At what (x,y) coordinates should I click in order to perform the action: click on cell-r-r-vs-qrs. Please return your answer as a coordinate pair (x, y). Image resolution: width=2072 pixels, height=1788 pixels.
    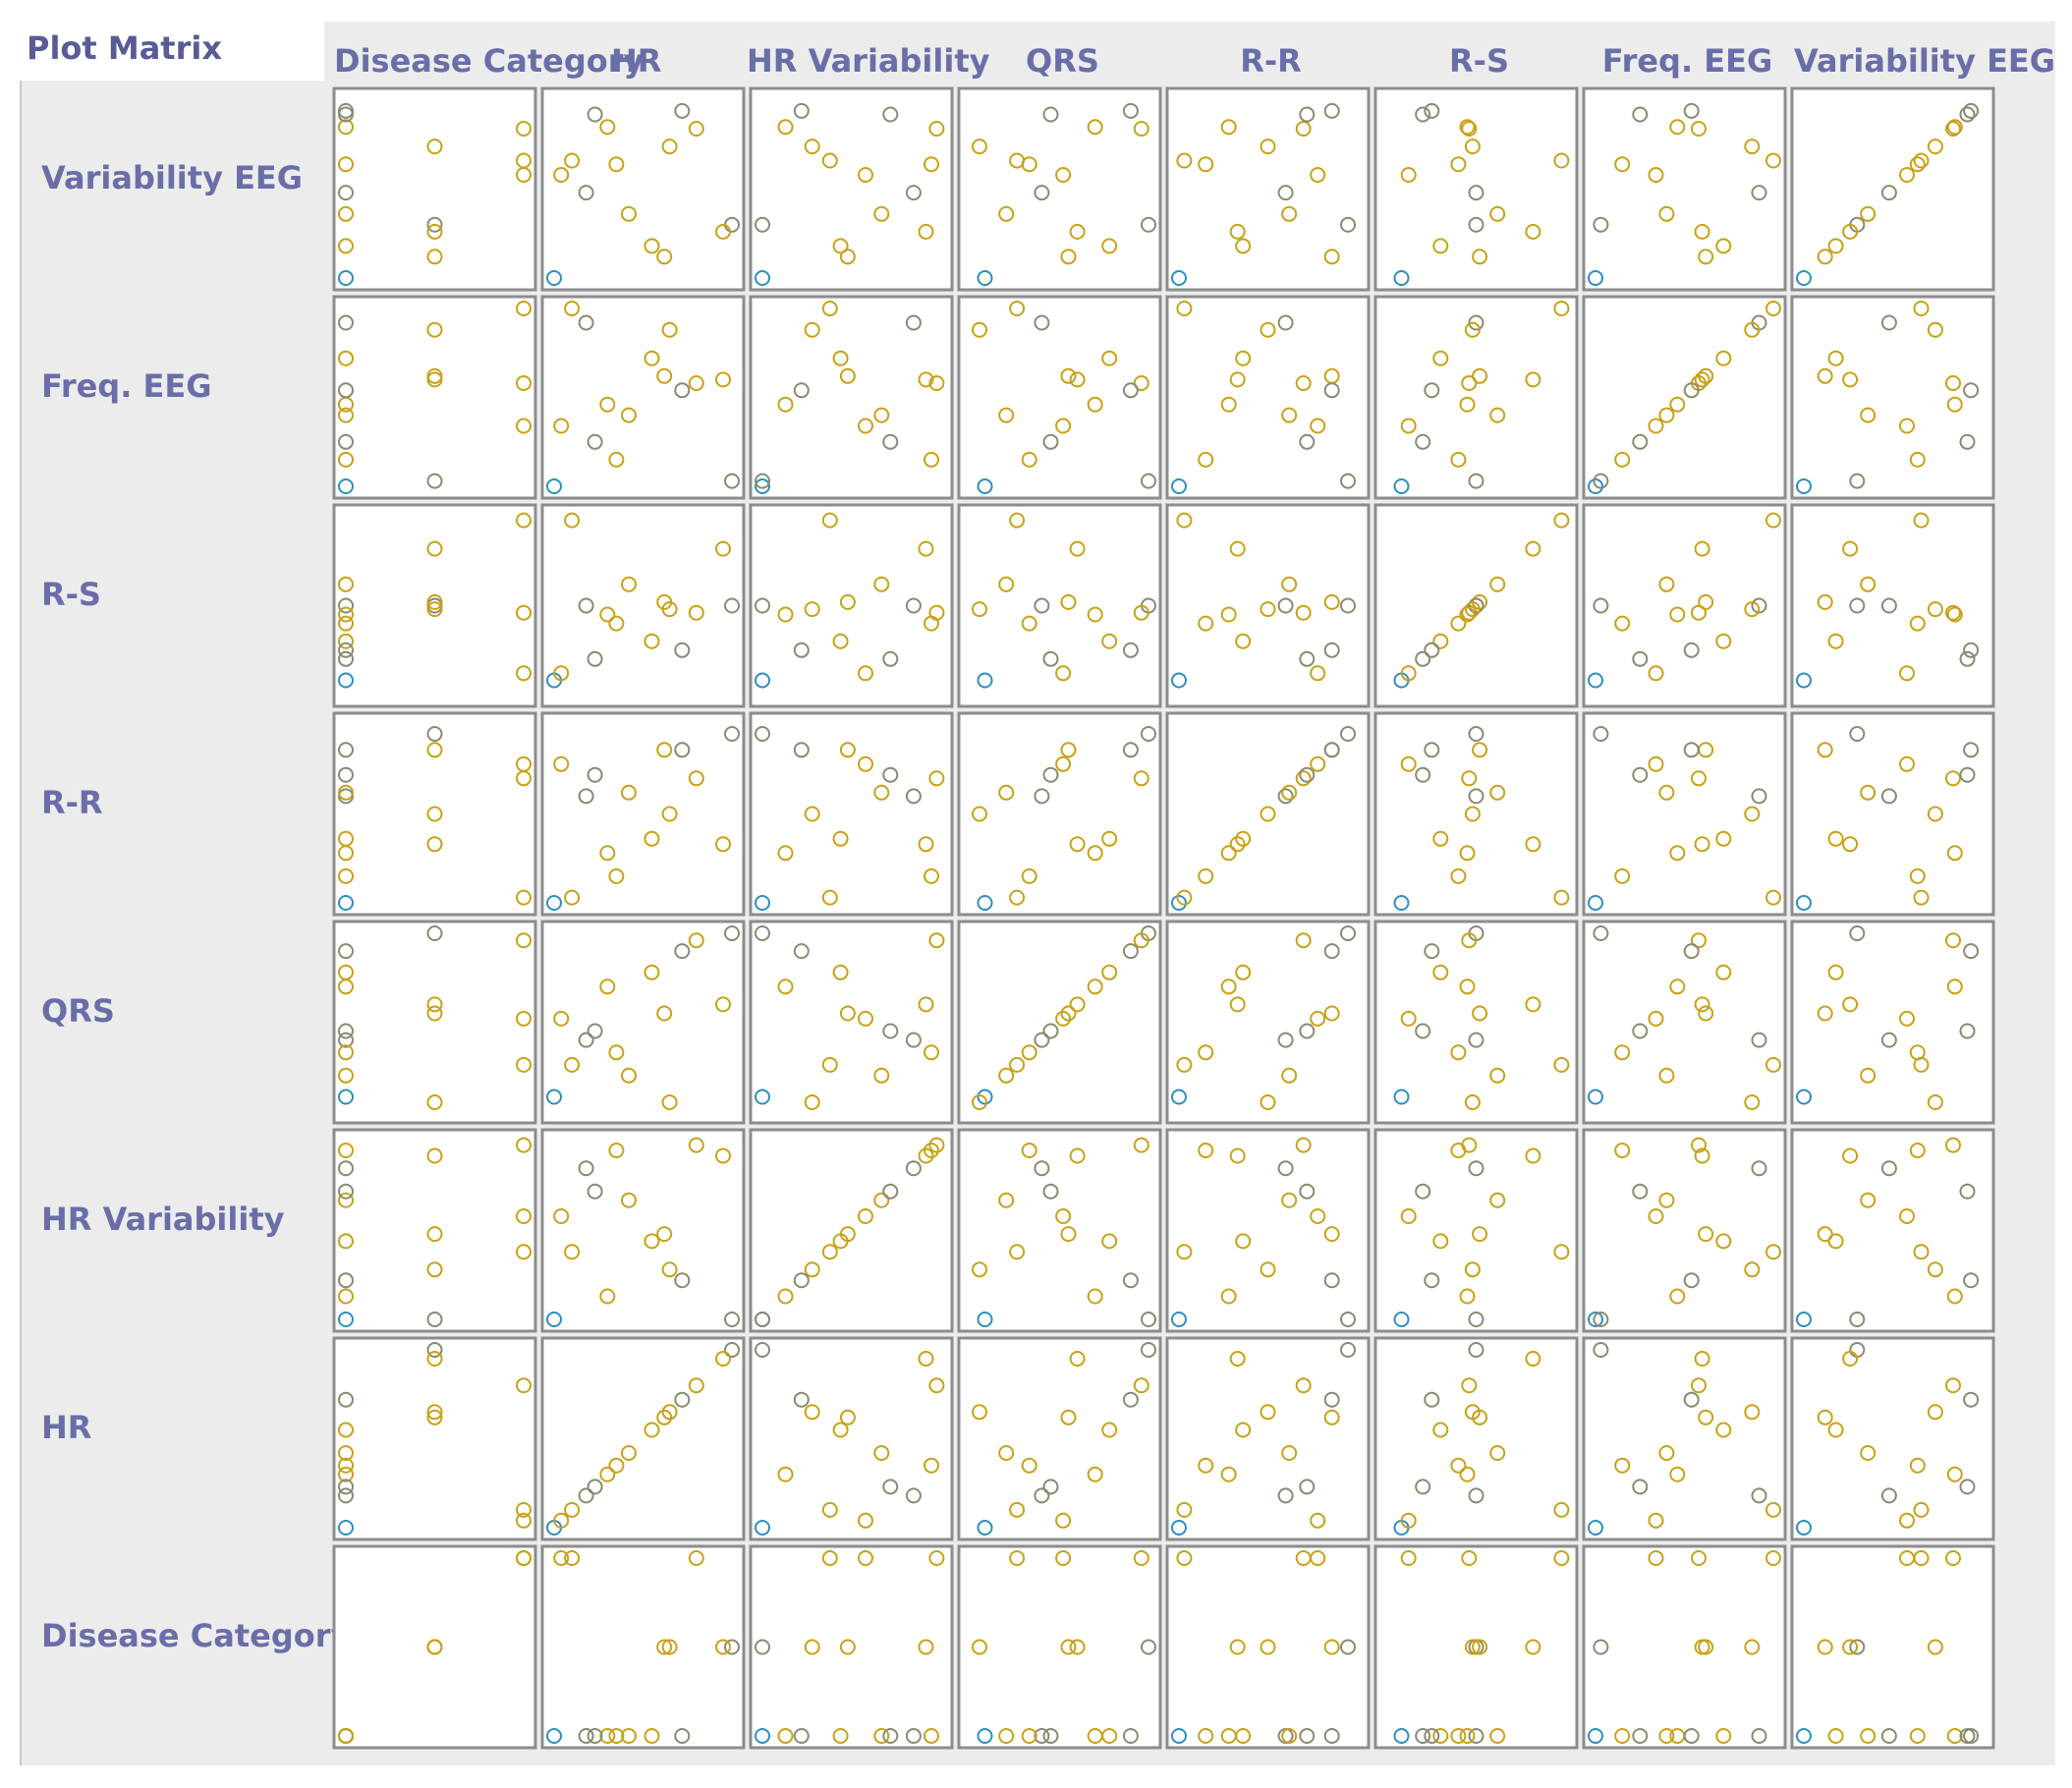
    Looking at the image, I should click on (1059, 814).